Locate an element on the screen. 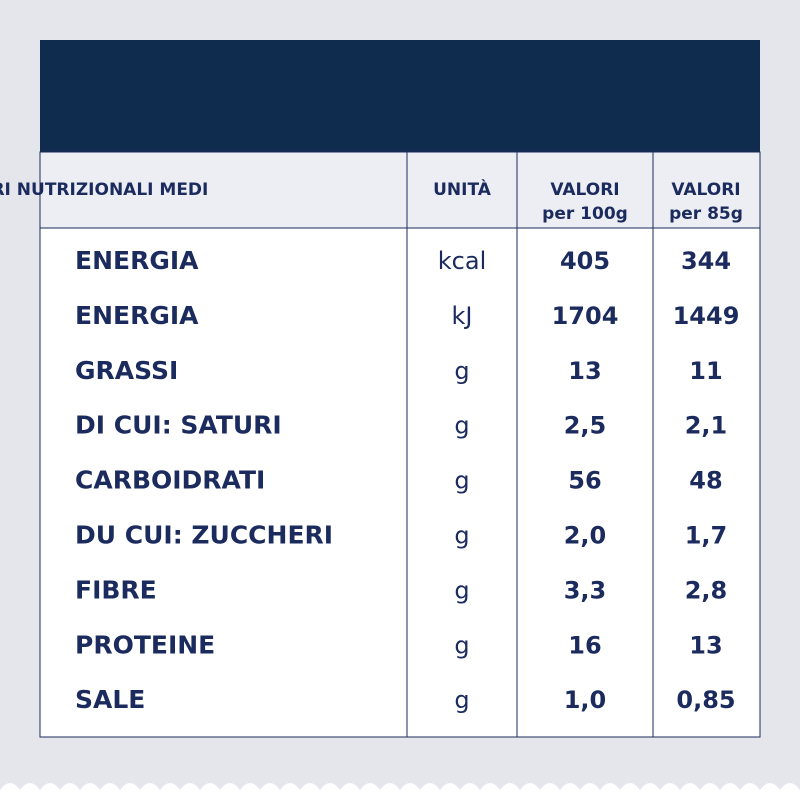  value-85g: 0,85 is located at coordinates (705, 700).